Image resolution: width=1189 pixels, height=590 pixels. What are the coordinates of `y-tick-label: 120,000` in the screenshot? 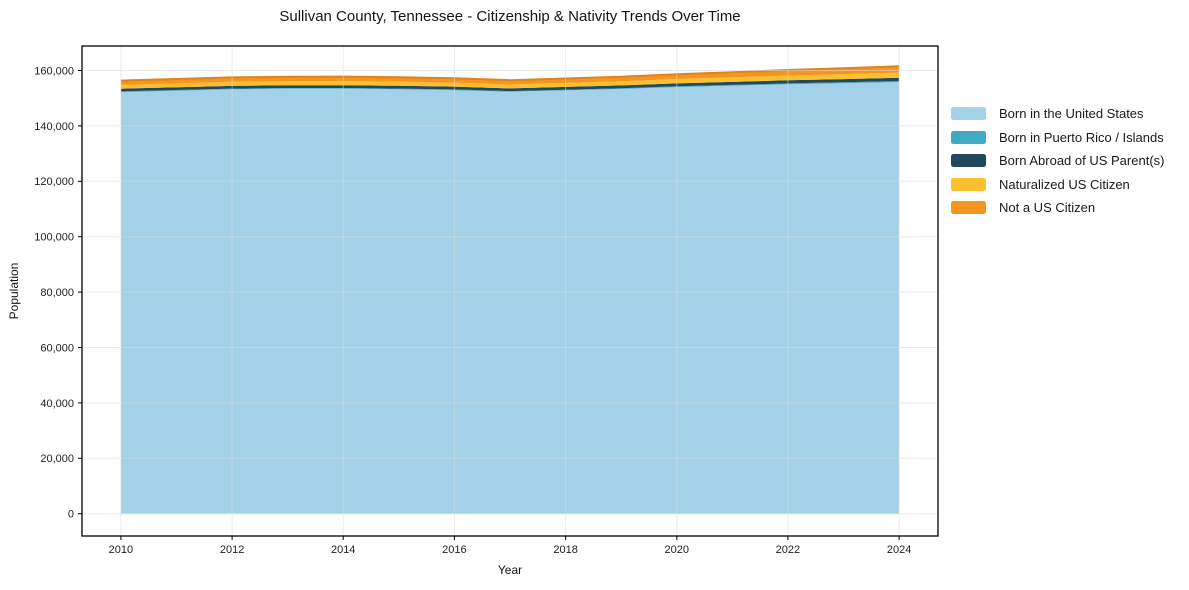 It's located at (54, 182).